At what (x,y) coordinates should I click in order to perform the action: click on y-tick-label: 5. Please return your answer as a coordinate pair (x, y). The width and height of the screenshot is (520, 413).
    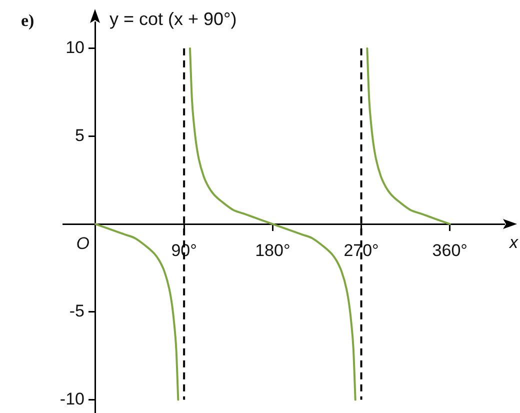
    Looking at the image, I should click on (79, 135).